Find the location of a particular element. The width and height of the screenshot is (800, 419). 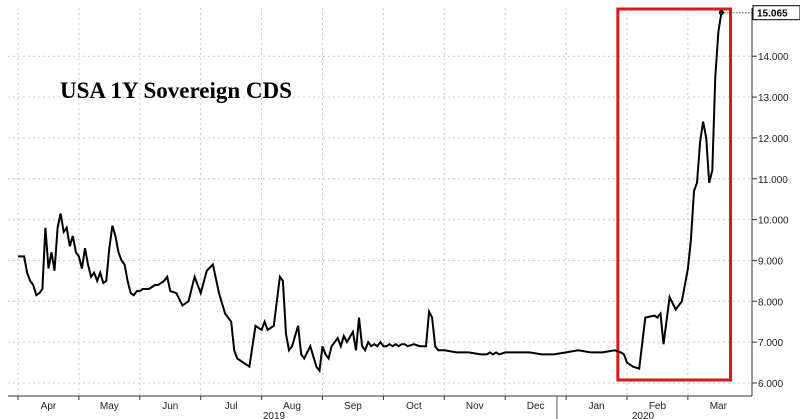

last-value-box is located at coordinates (776, 13).